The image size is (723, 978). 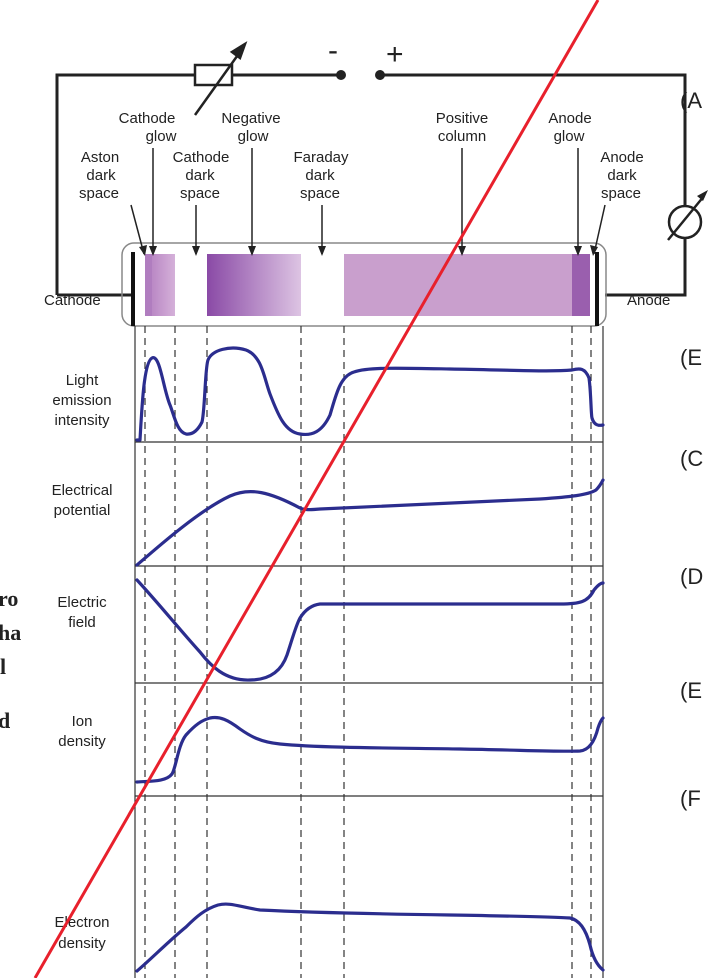 What do you see at coordinates (5, 720) in the screenshot?
I see `left-fragment-4: d` at bounding box center [5, 720].